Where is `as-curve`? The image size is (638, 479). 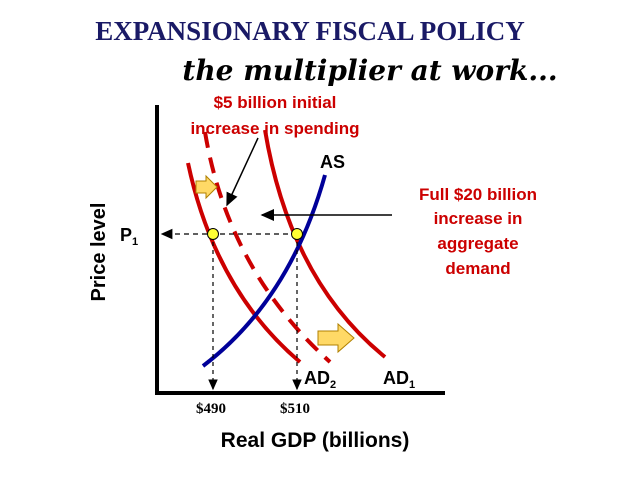 as-curve is located at coordinates (264, 271).